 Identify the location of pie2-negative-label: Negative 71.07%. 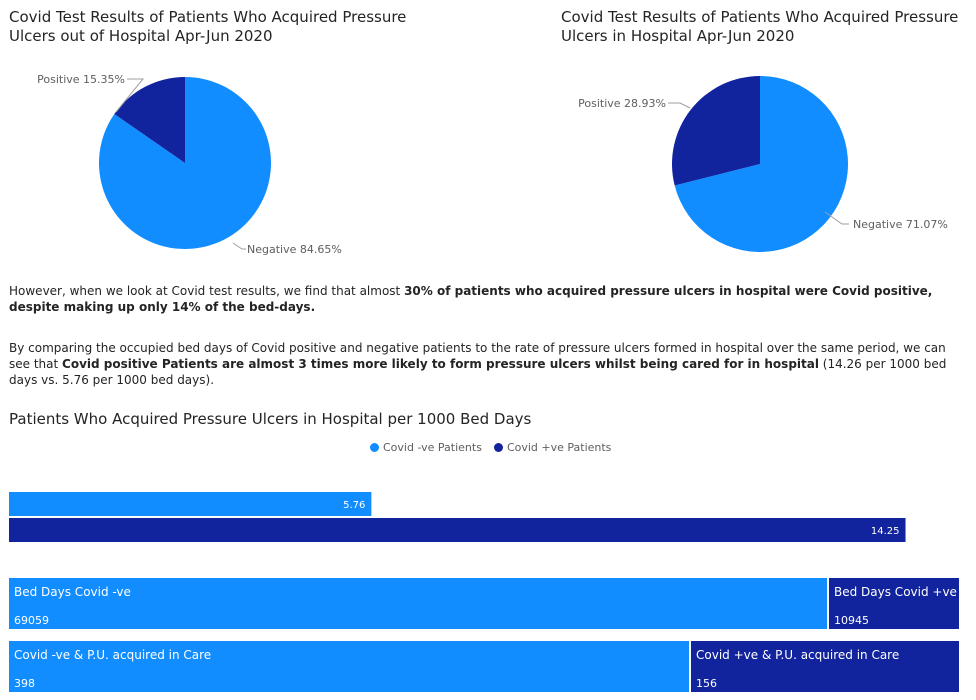
(900, 224).